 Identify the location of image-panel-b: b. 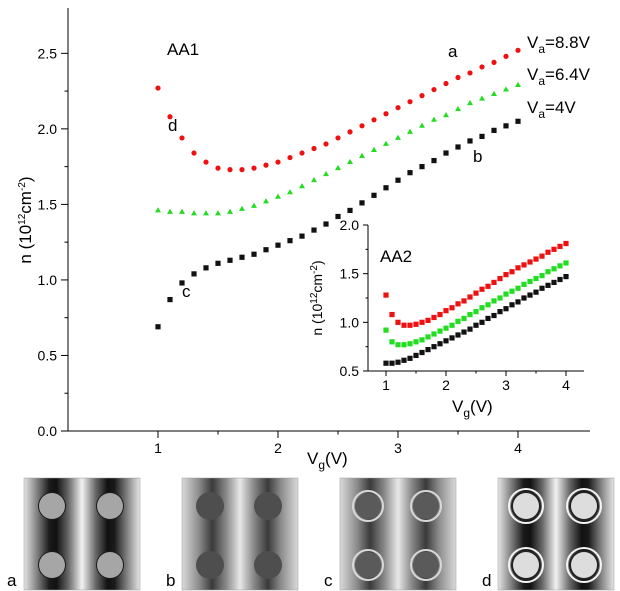
(232, 534).